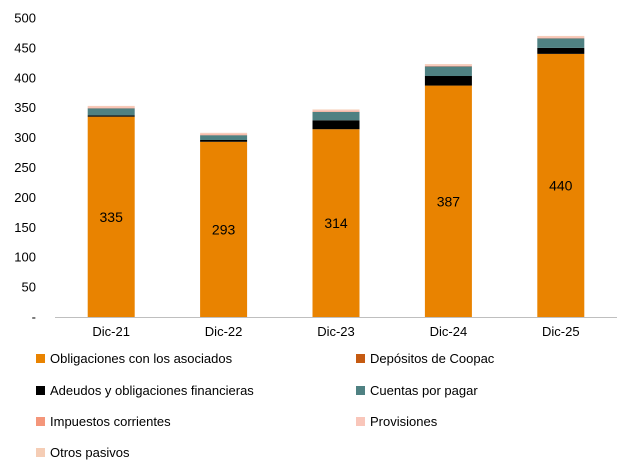 The height and width of the screenshot is (464, 628). What do you see at coordinates (25, 77) in the screenshot?
I see `y-tick-label: 400` at bounding box center [25, 77].